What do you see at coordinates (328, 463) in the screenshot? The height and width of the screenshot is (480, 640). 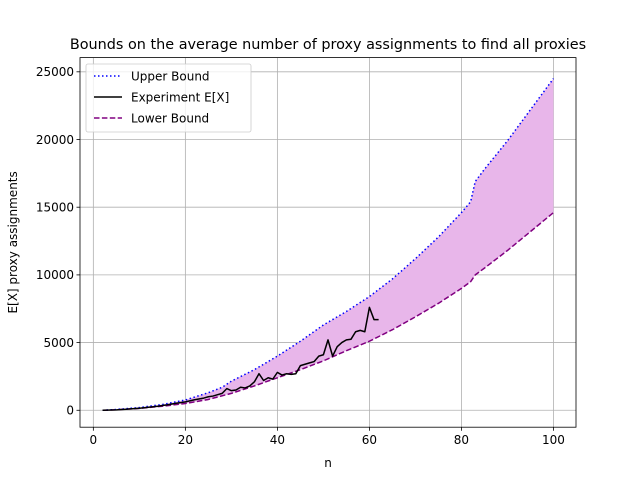 I see `x-axis-label: n` at bounding box center [328, 463].